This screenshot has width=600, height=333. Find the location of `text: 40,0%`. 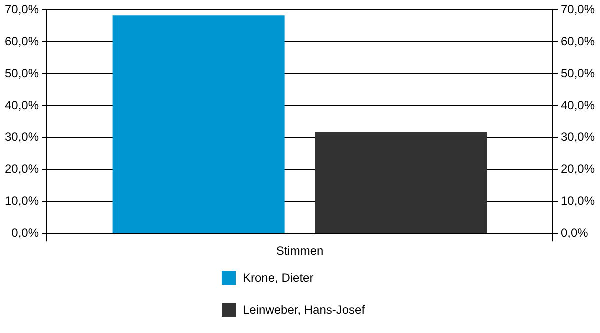

text: 40,0% is located at coordinates (578, 105).